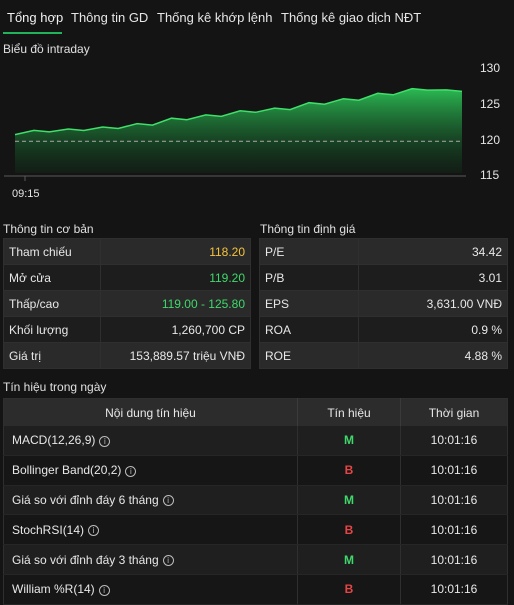 This screenshot has height=605, width=514. I want to click on signal-name-cell: William %R(14) i, so click(150, 589).